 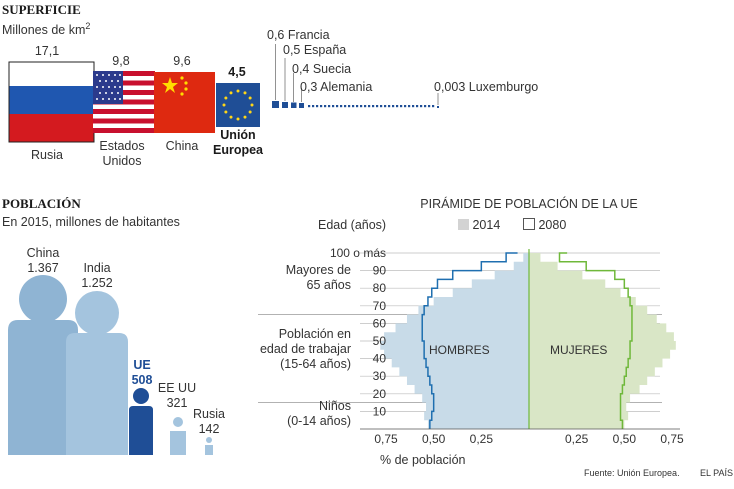 What do you see at coordinates (43, 260) in the screenshot?
I see `china-pop: China 1.367` at bounding box center [43, 260].